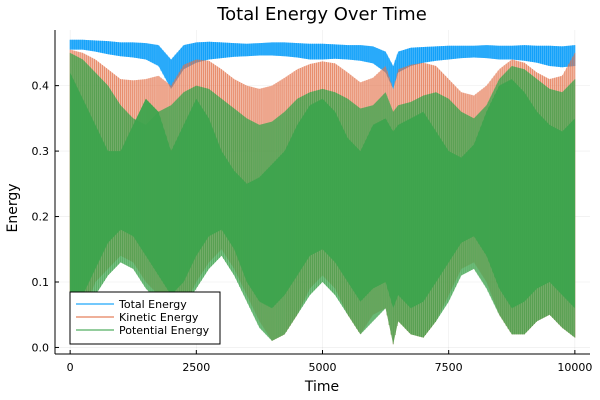  I want to click on y-tick-label: 0.1, so click(41, 282).